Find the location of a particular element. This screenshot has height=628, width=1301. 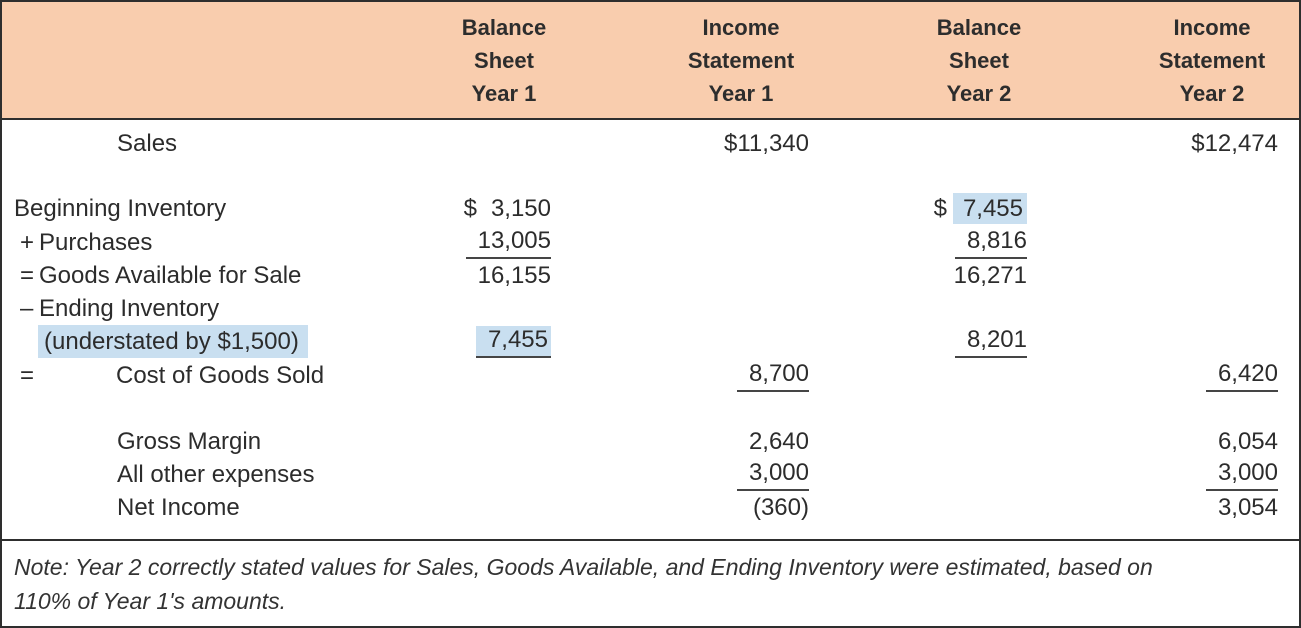

gross-margin-is-y2: 6,054 is located at coordinates (1247, 441).